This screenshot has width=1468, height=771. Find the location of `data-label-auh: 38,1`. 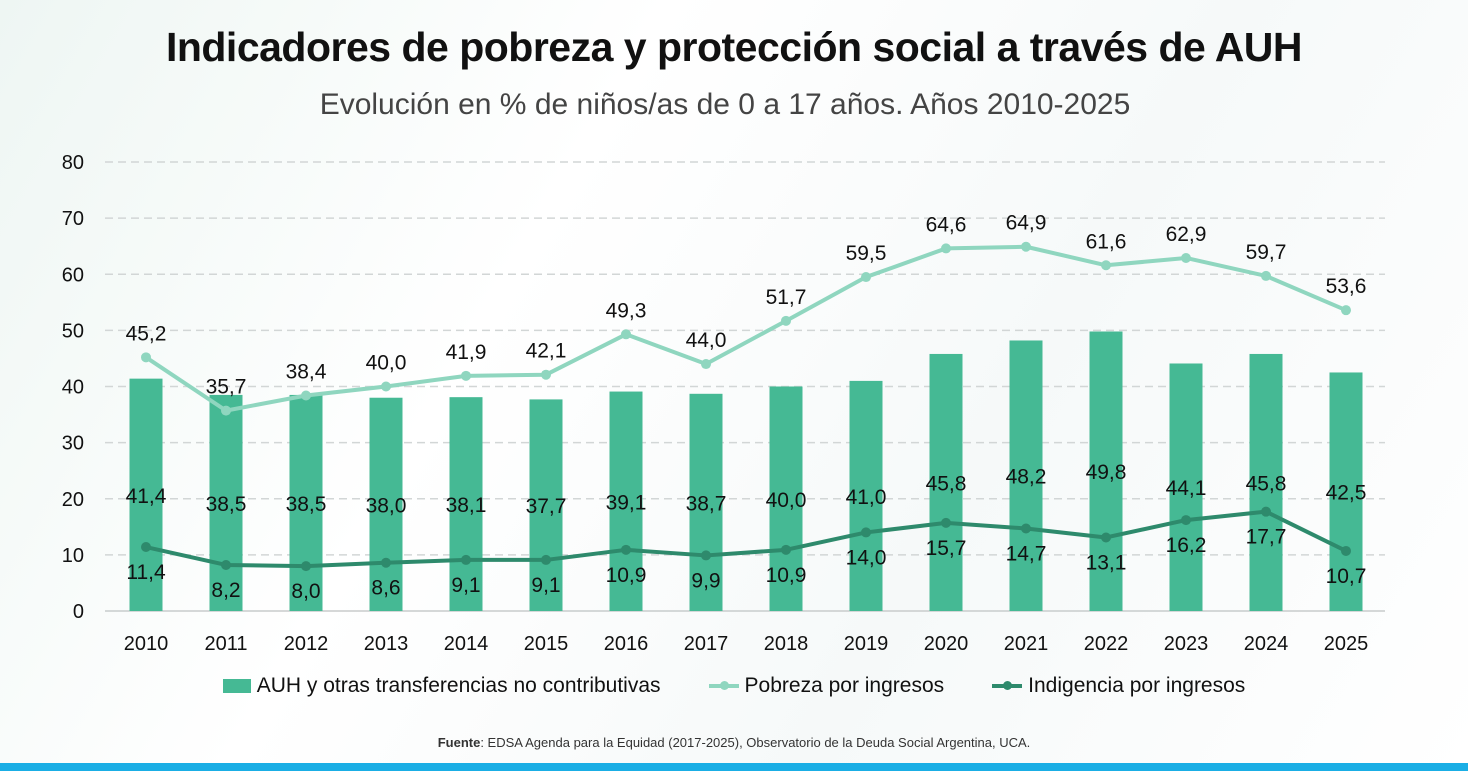

data-label-auh: 38,1 is located at coordinates (466, 505).